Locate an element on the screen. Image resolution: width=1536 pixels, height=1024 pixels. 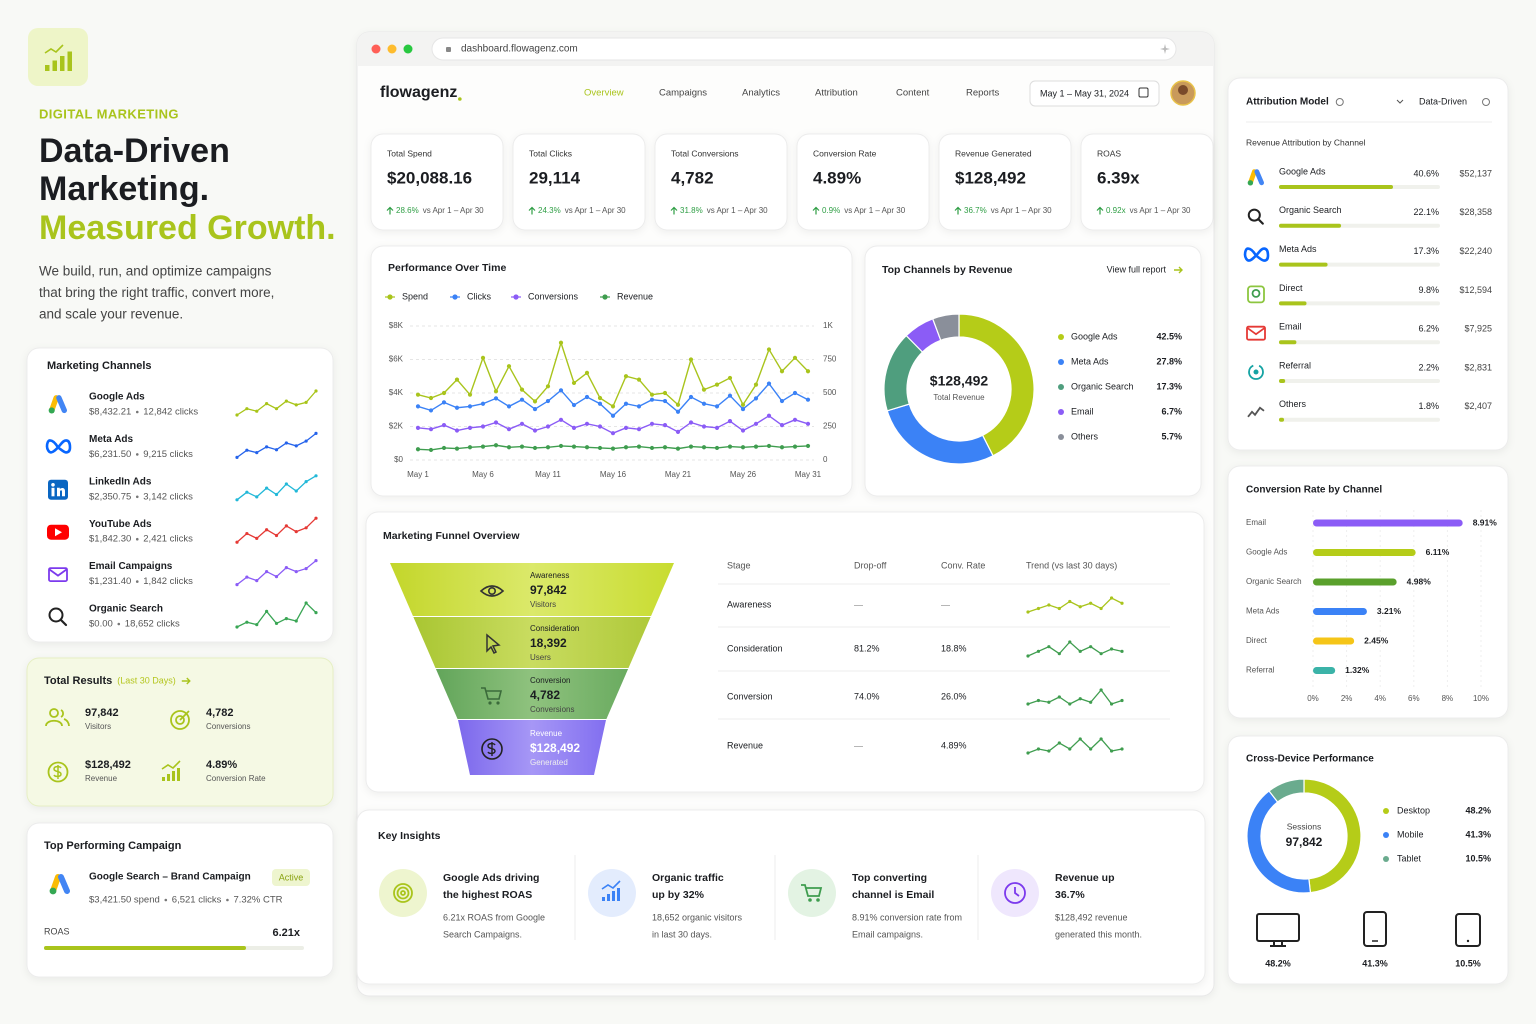
url-bar is located at coordinates (804, 49).